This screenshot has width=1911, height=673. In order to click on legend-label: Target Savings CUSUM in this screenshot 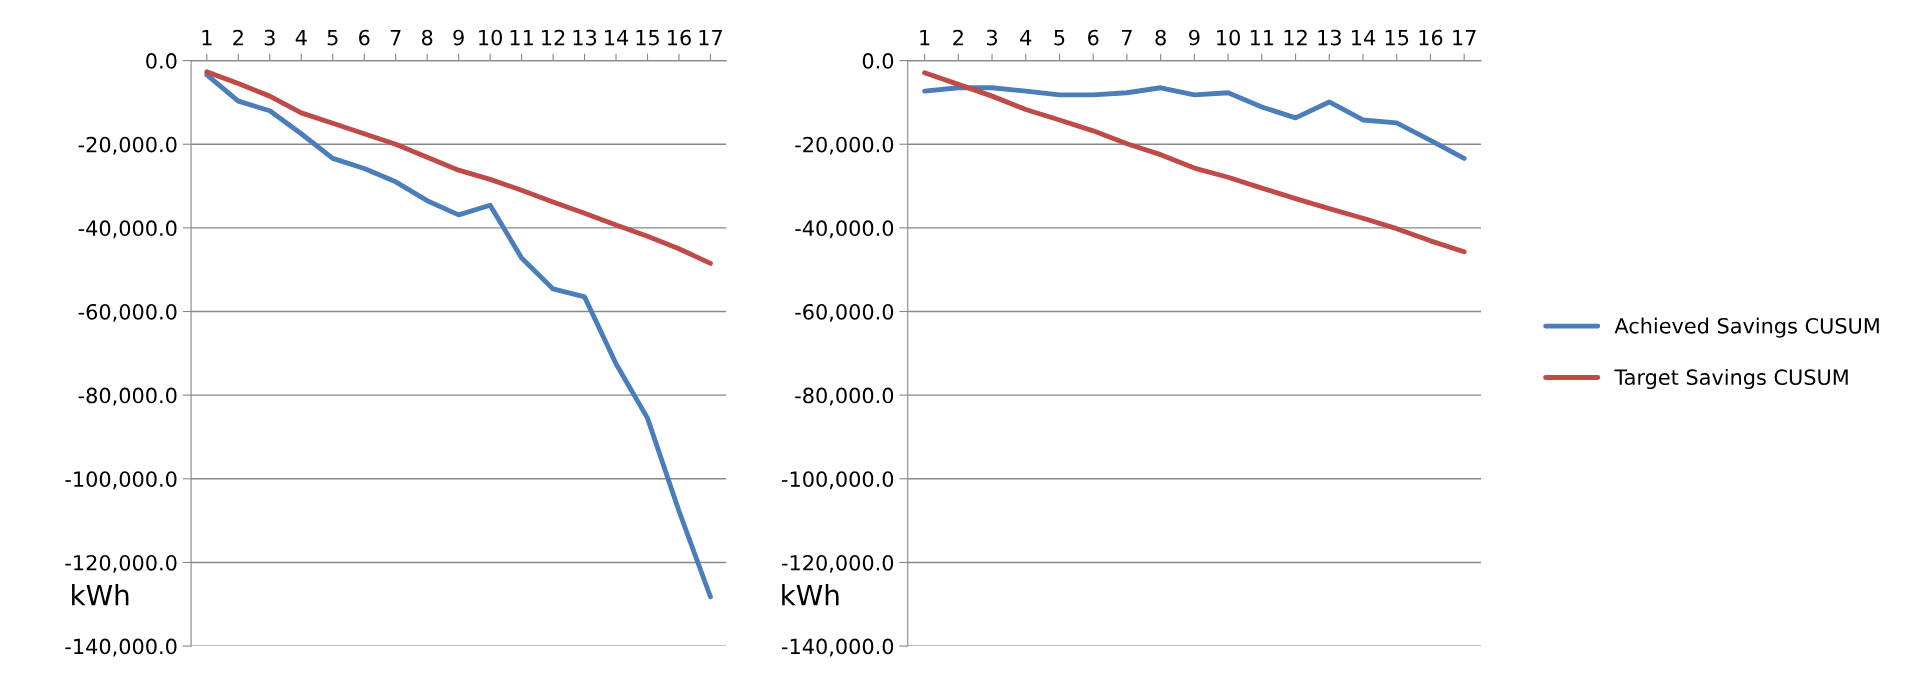, I will do `click(1731, 379)`.